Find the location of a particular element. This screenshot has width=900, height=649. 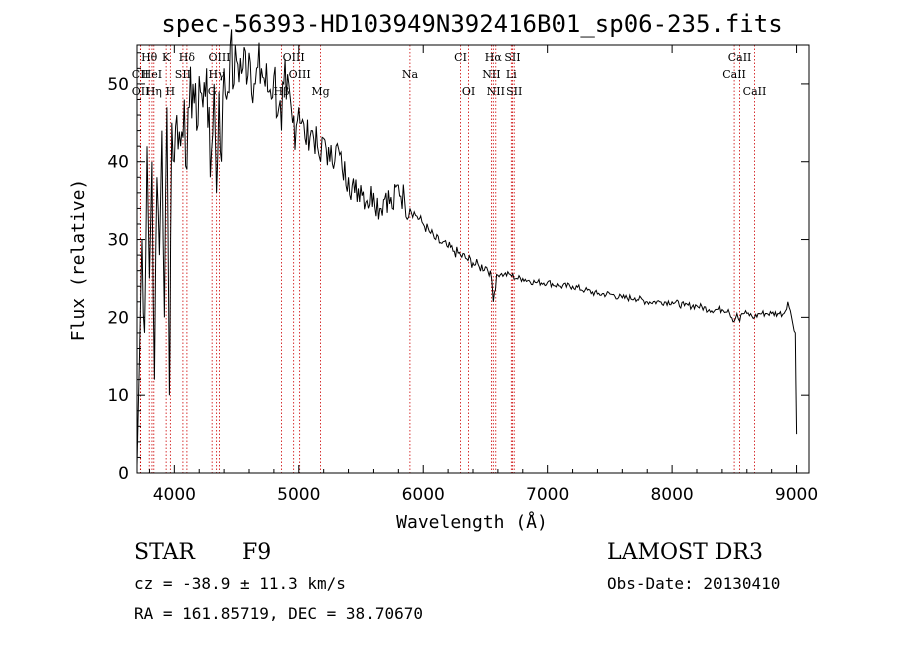

coordinates: RA = 161.85719, DEC = 38.70670 is located at coordinates (278, 613).